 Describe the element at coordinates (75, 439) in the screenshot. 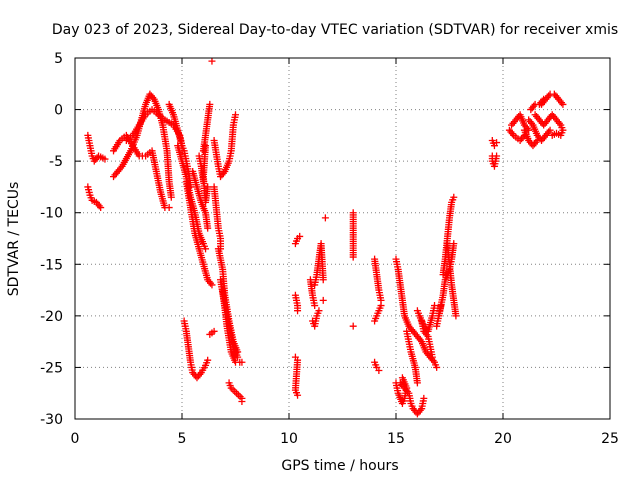

I see `x-tick-label: 0` at that location.